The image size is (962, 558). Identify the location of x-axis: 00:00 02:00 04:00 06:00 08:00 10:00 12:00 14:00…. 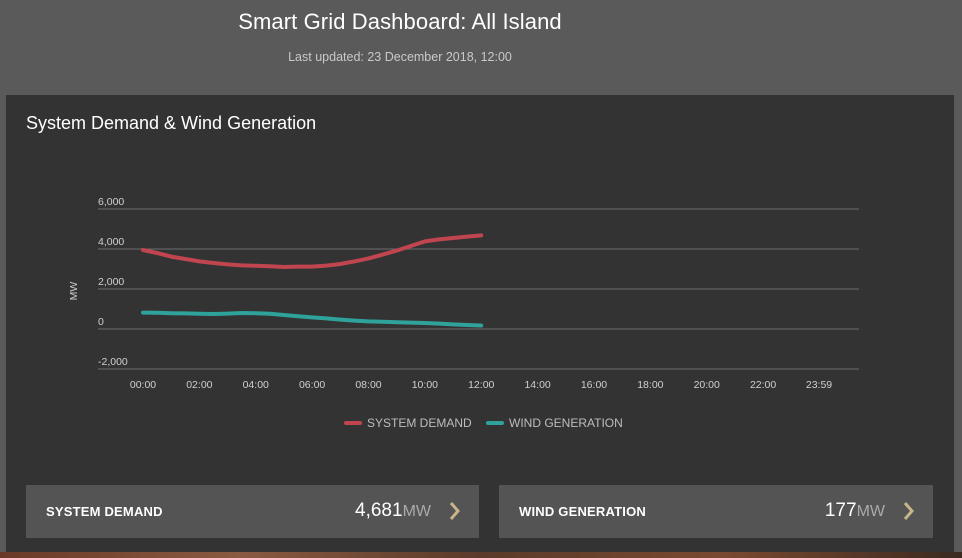
(481, 385).